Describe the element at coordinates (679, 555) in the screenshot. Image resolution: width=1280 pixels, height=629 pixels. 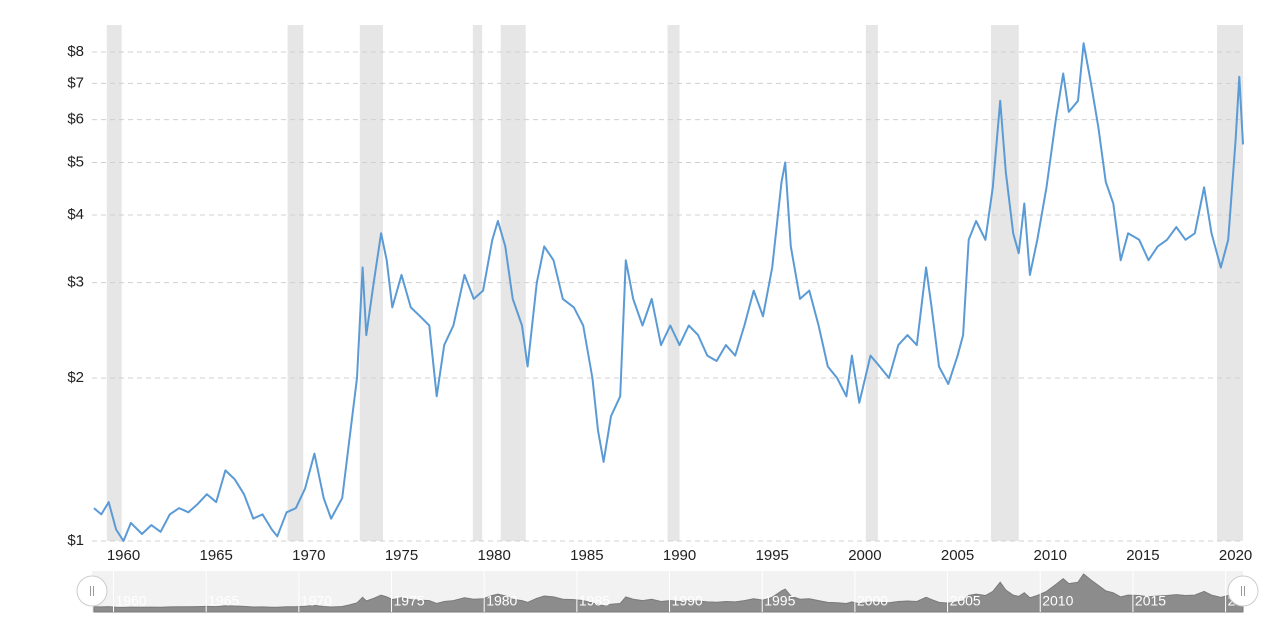
I see `x-tick-label: 1990` at that location.